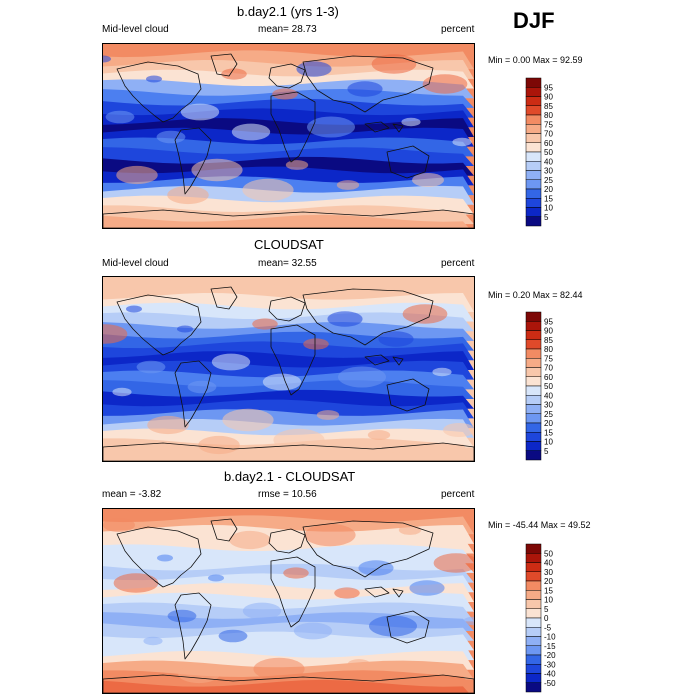 This screenshot has width=700, height=700. What do you see at coordinates (546, 609) in the screenshot?
I see `panel-3-colorbar-tick-label: 5` at bounding box center [546, 609].